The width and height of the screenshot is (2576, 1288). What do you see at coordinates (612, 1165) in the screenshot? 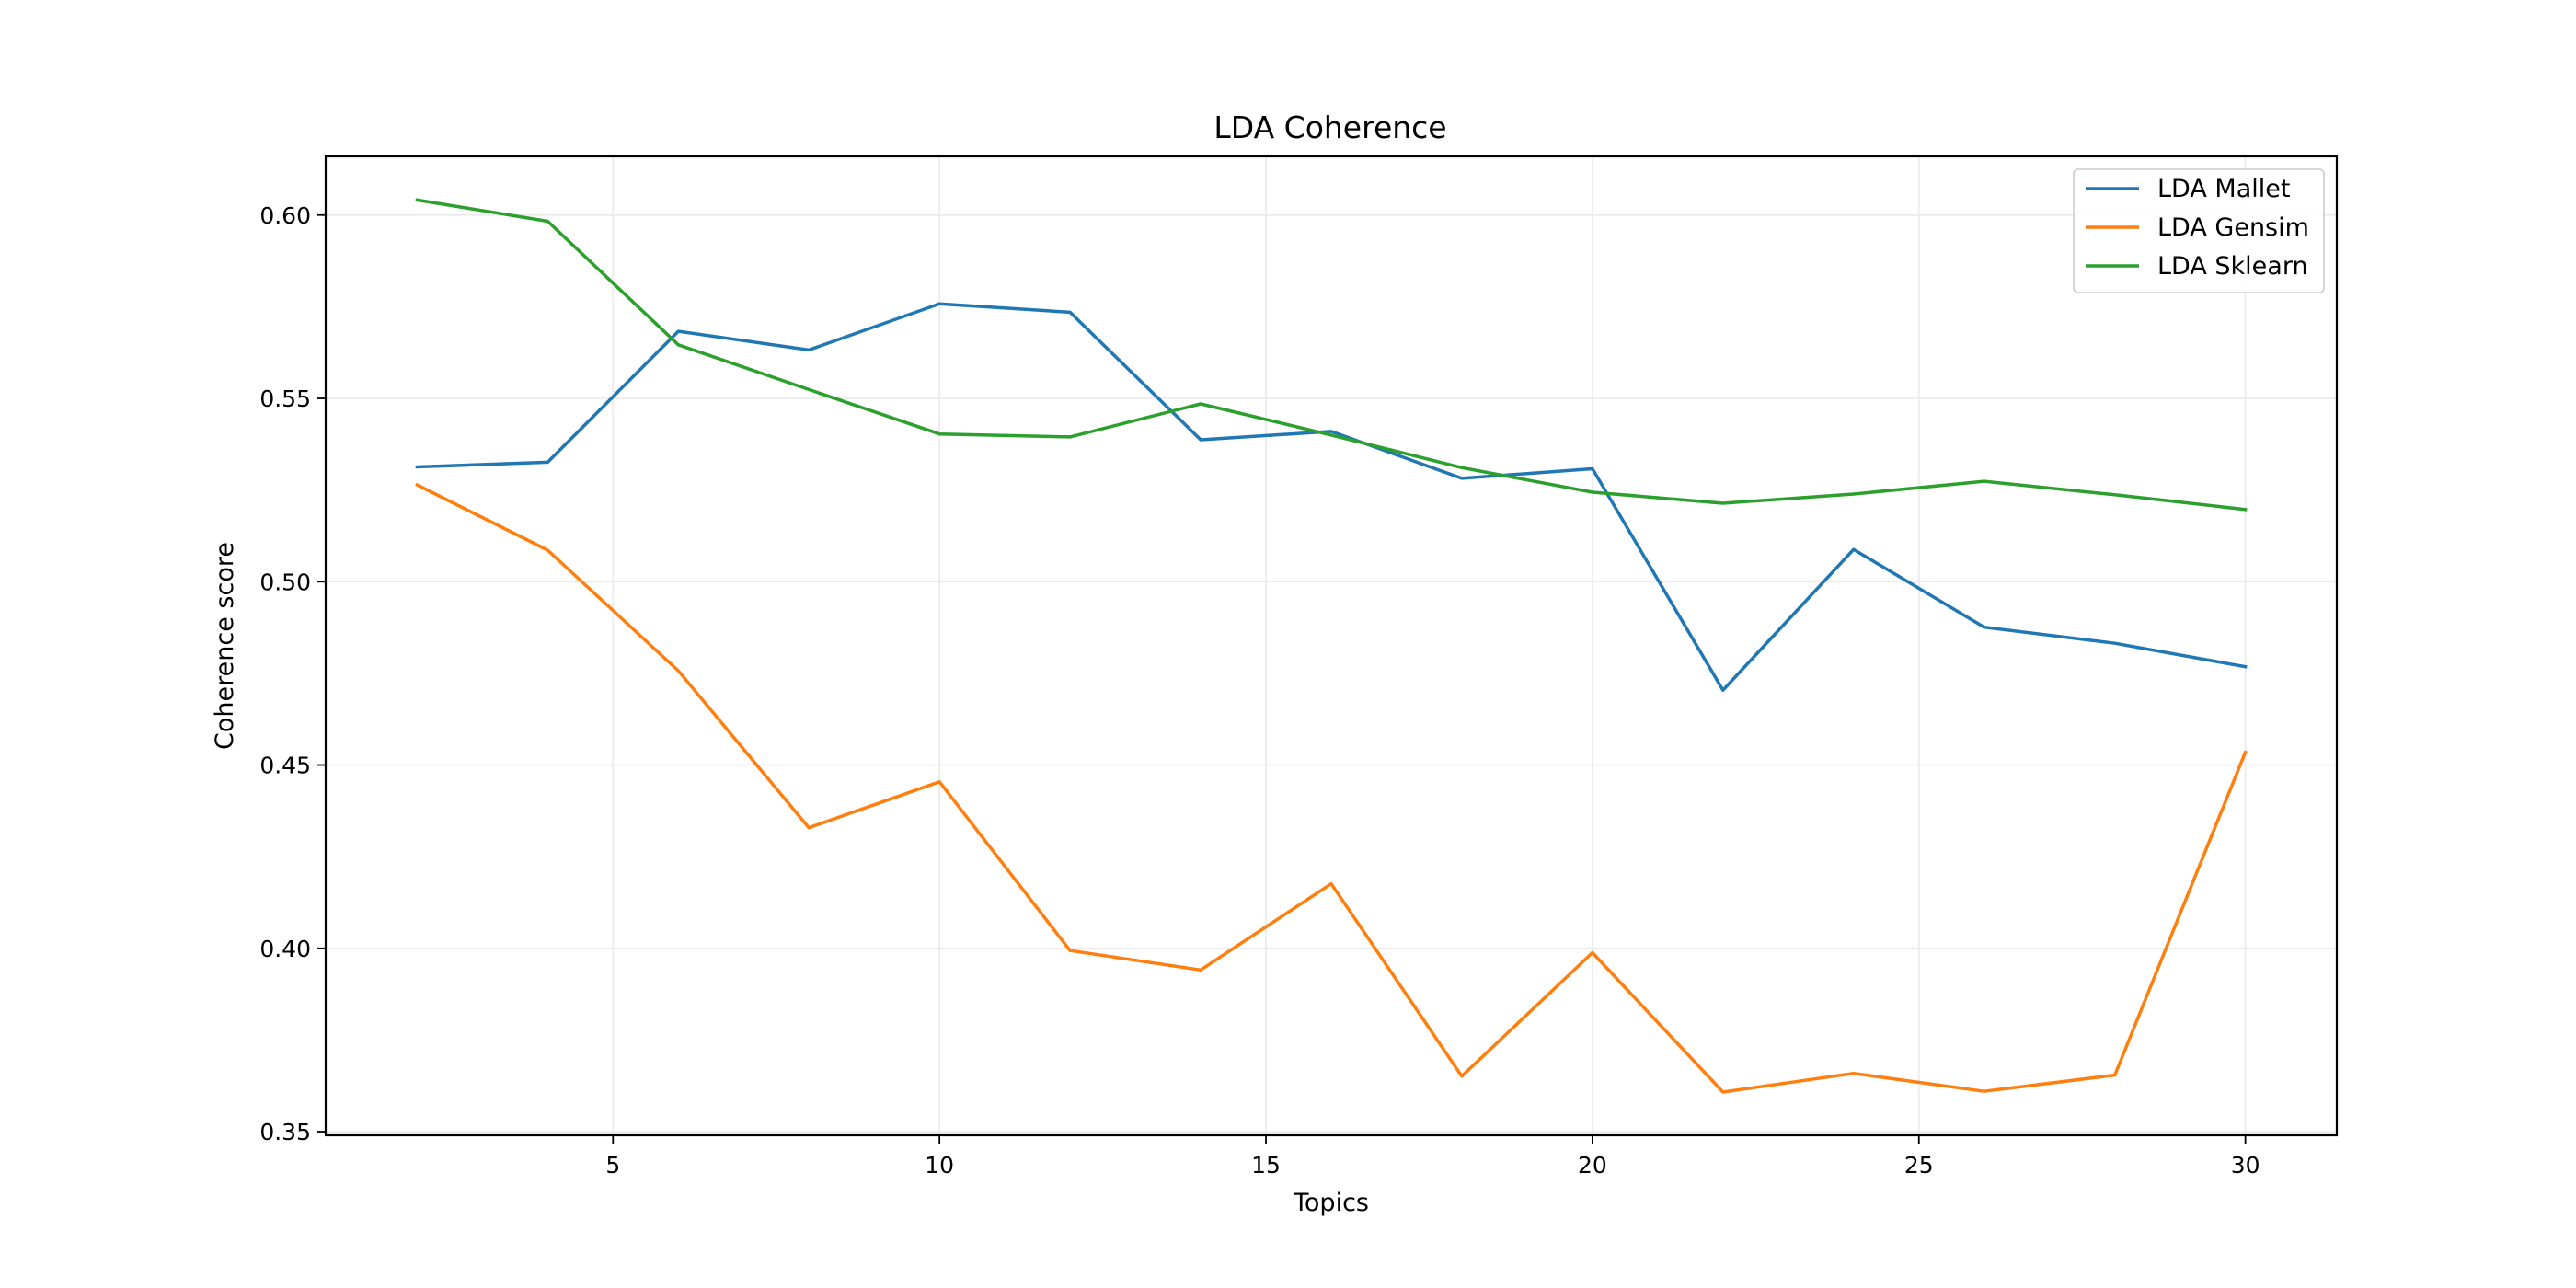
I see `x-tick-label: 5` at bounding box center [612, 1165].